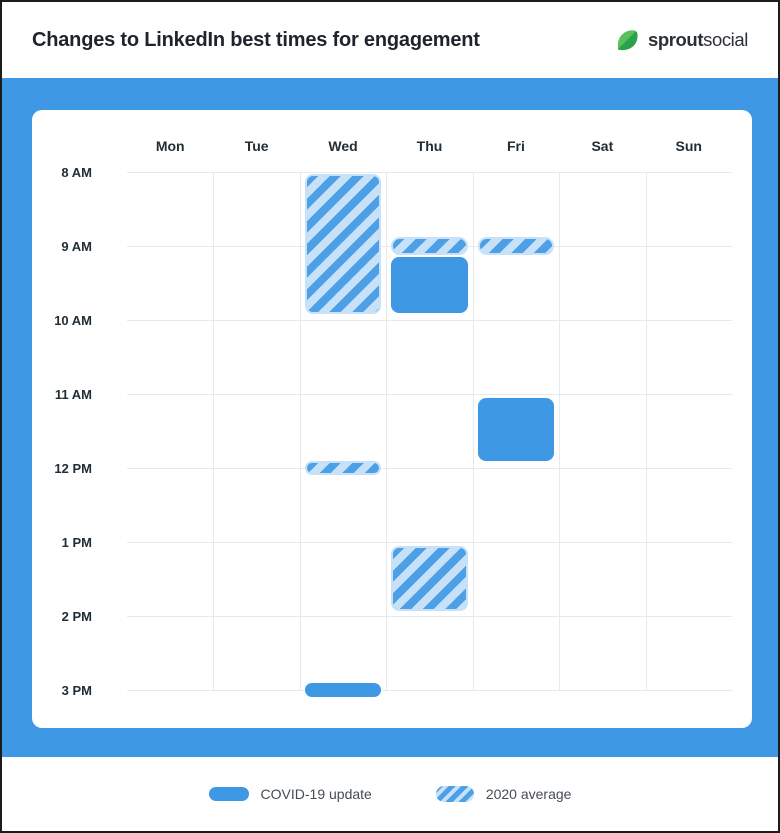  Describe the element at coordinates (473, 431) in the screenshot. I see `gridline-v-thu-fri` at that location.